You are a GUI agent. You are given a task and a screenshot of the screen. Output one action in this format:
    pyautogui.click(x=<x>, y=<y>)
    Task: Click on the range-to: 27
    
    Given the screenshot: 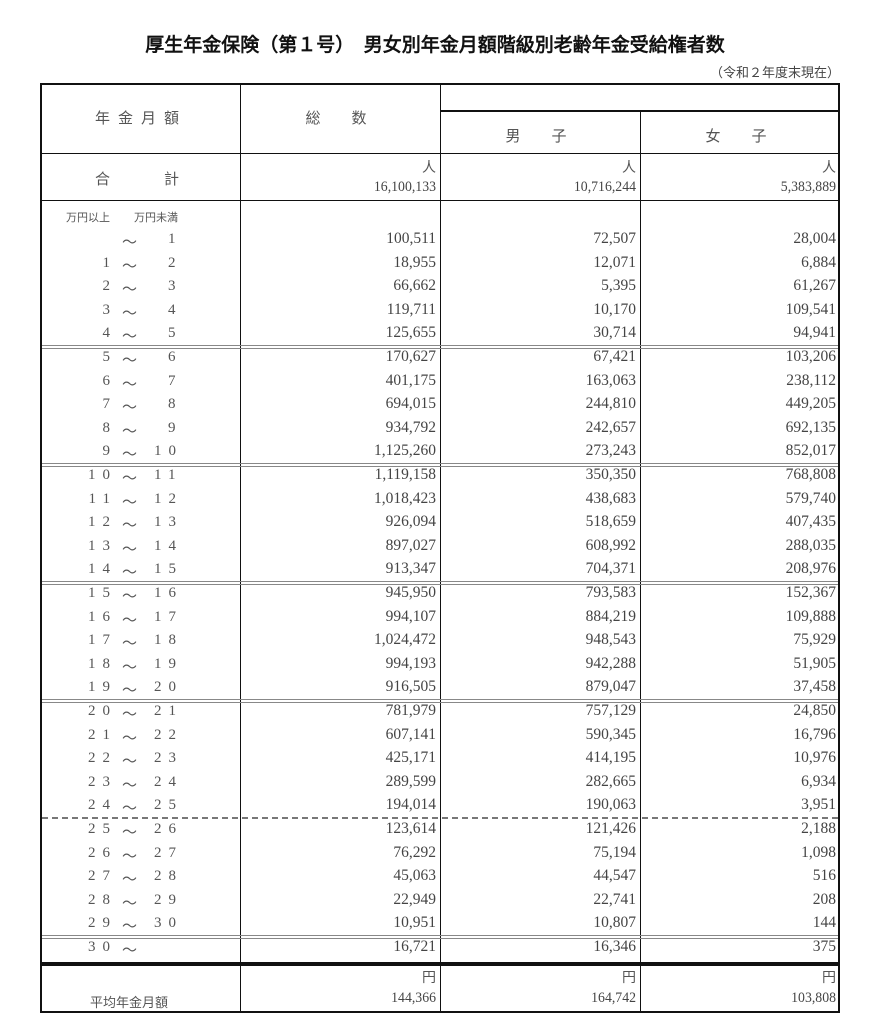 What is the action you would take?
    pyautogui.click(x=168, y=852)
    